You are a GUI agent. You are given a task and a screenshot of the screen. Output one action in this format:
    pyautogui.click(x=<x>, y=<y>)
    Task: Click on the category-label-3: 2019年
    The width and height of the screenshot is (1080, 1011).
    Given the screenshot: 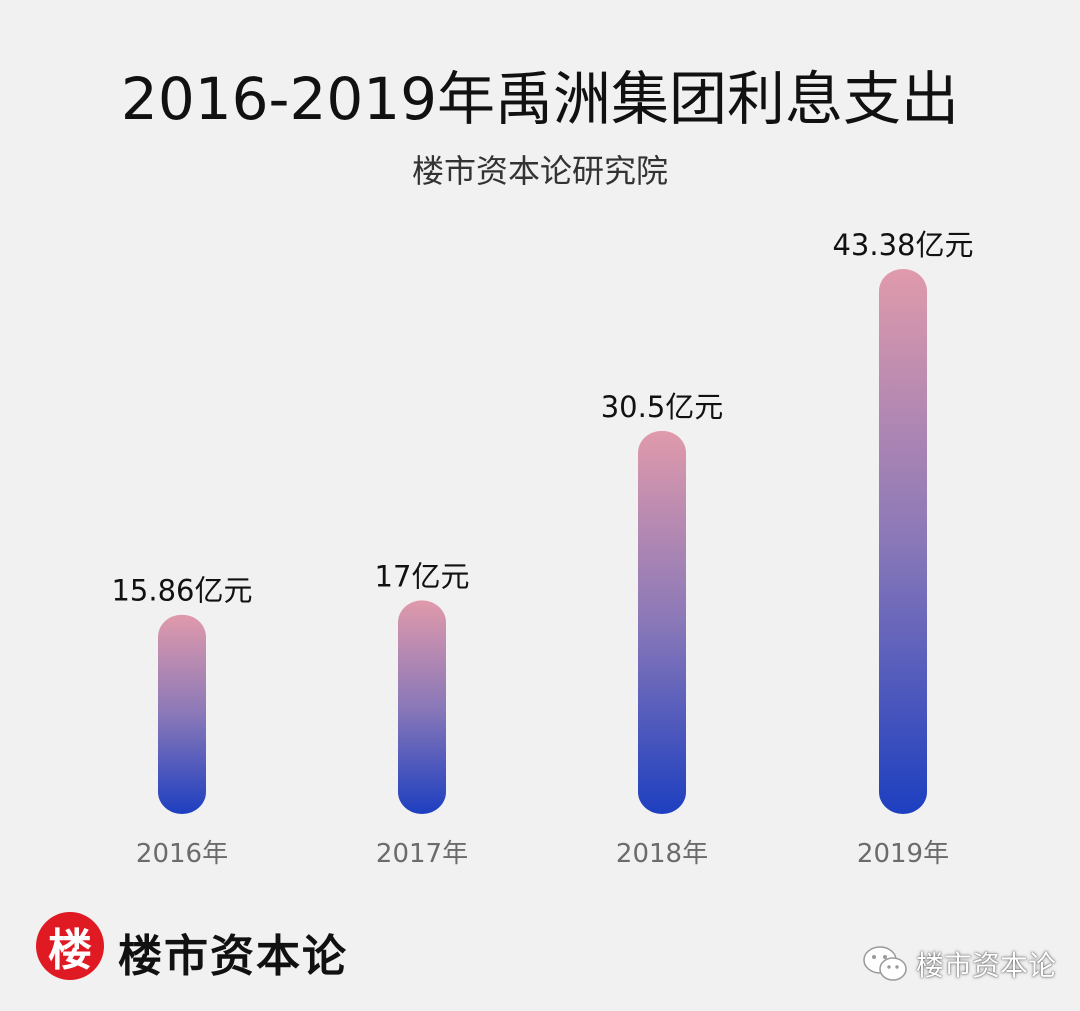 What is the action you would take?
    pyautogui.click(x=903, y=854)
    